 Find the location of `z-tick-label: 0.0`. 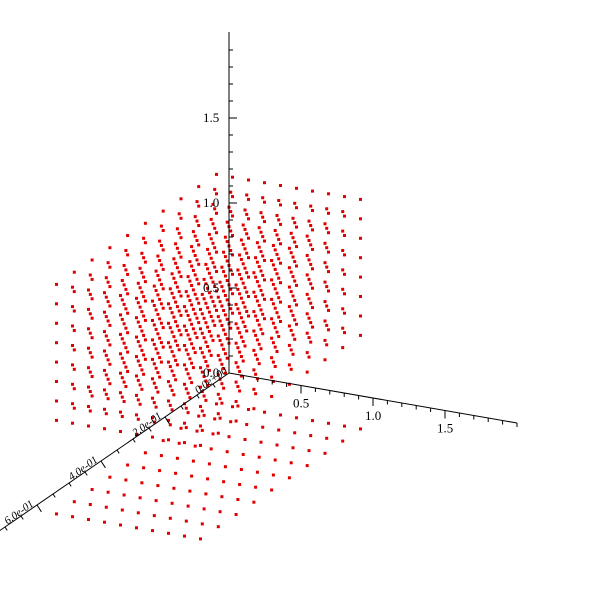

z-tick-label: 0.0 is located at coordinates (211, 372).